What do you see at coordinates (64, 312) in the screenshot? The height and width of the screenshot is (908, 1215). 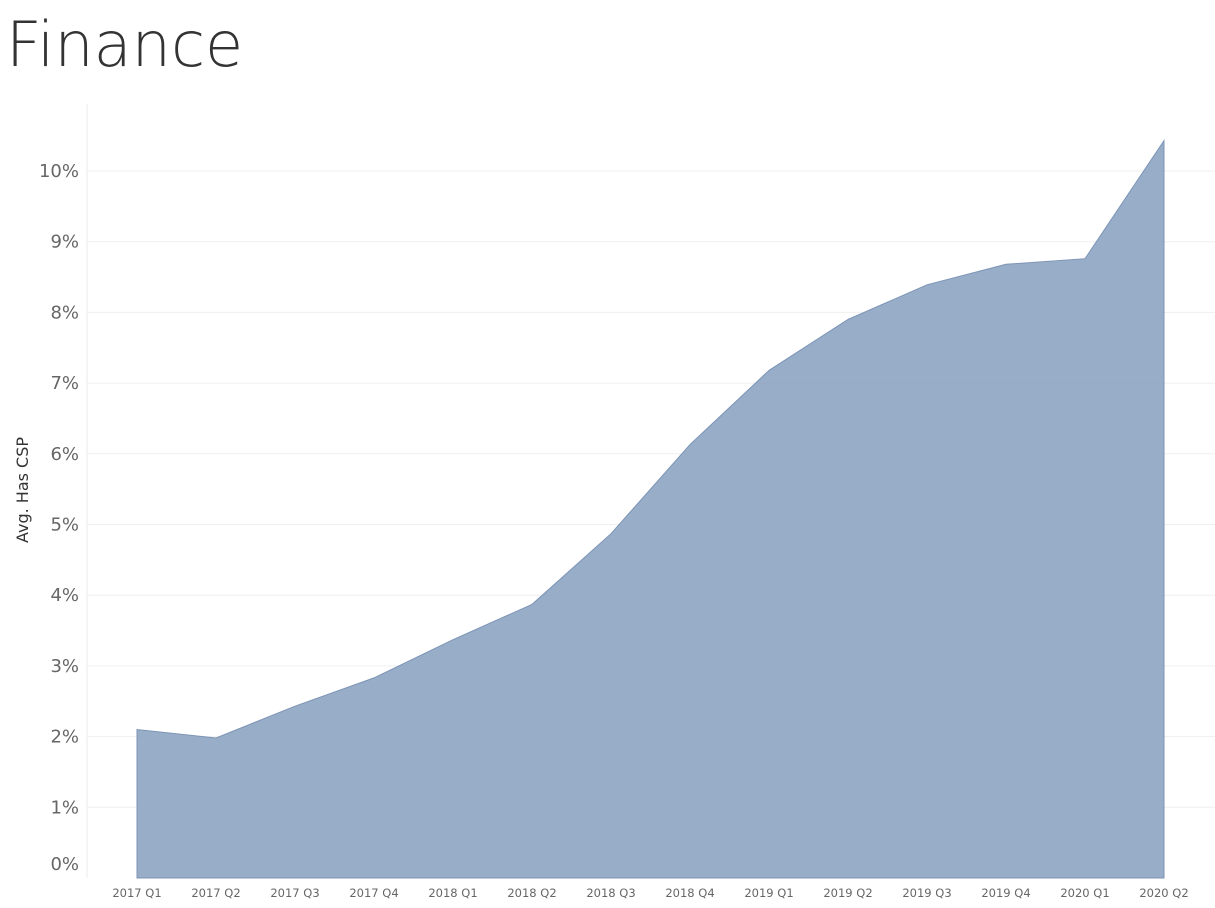 I see `y-tick-label: 8%` at bounding box center [64, 312].